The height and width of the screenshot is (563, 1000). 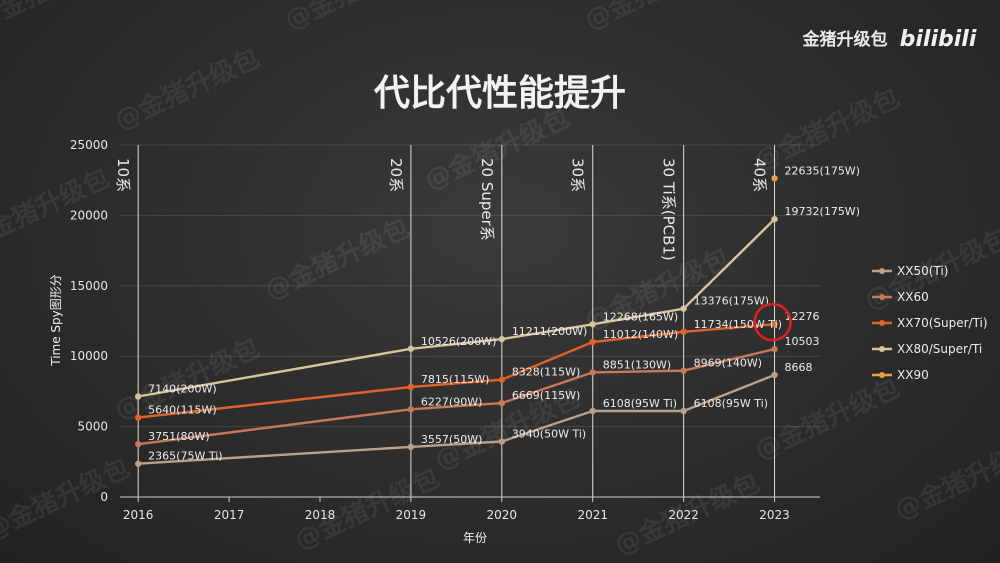 What do you see at coordinates (499, 93) in the screenshot?
I see `chart-title: 代比代性能提升` at bounding box center [499, 93].